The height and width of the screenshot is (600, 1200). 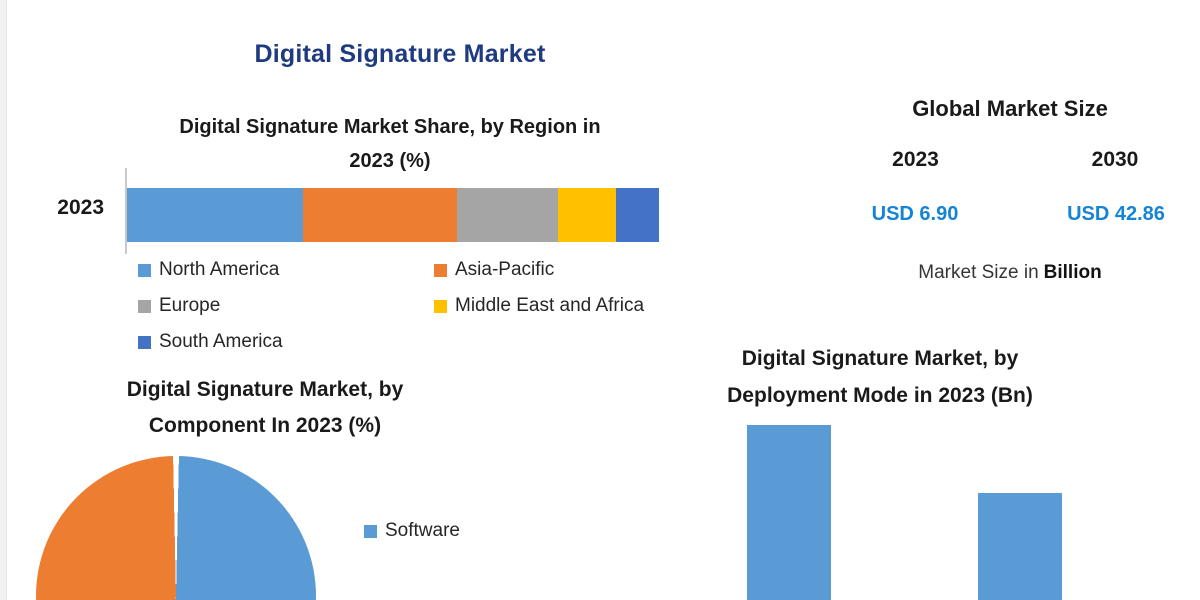 I want to click on region-chart-title-line2: 2023 (%), so click(x=390, y=161).